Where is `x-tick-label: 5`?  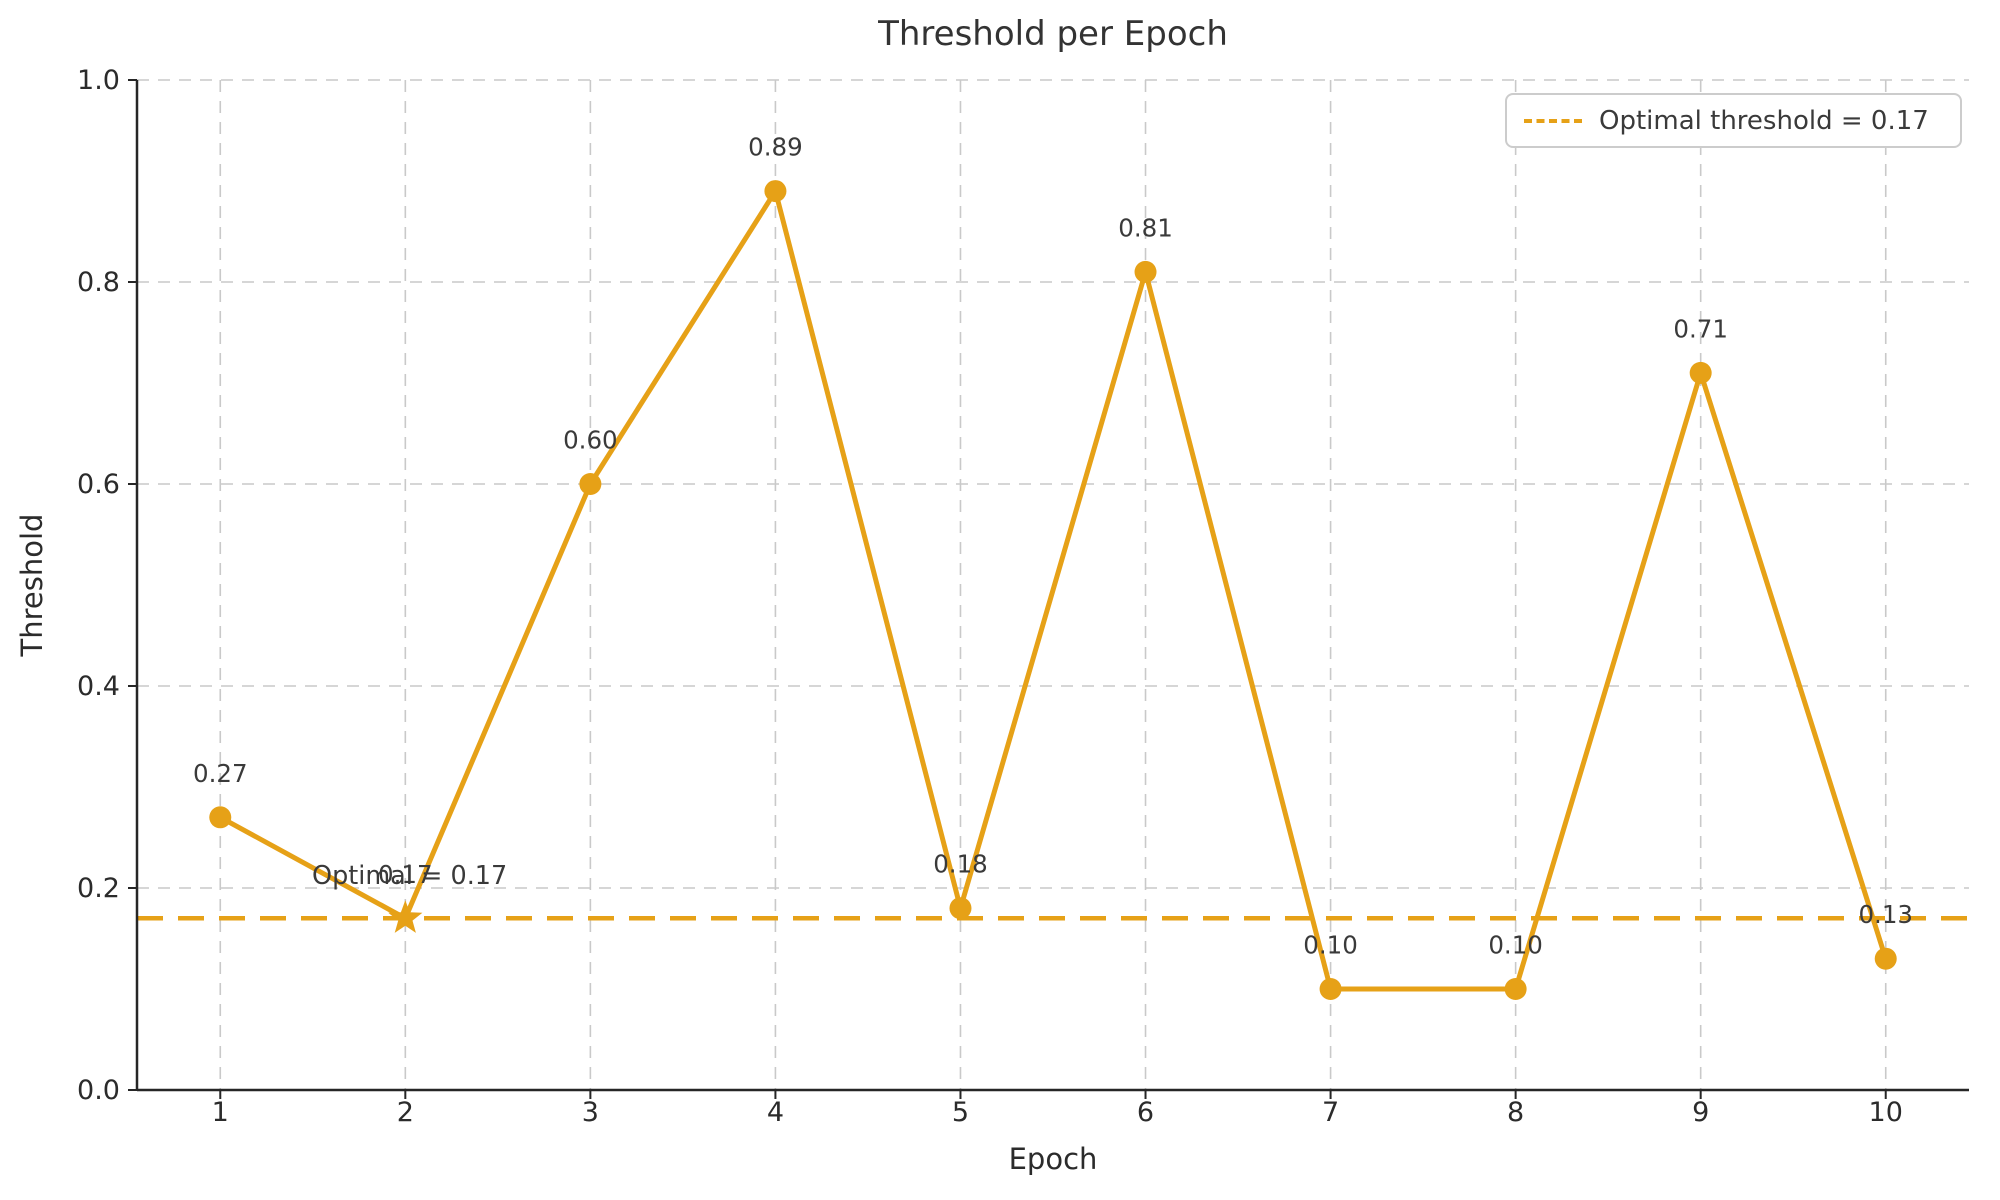
x-tick-label: 5 is located at coordinates (960, 1112).